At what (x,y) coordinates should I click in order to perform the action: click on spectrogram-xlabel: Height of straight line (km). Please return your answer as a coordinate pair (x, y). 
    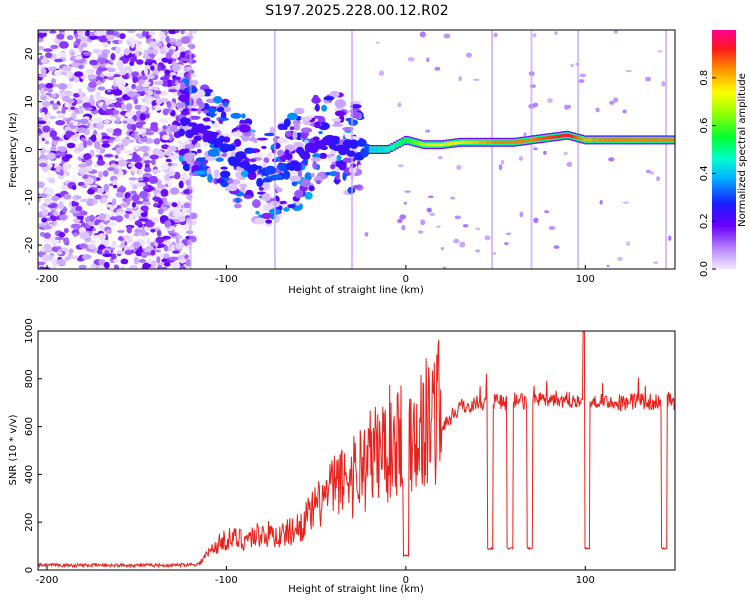
    Looking at the image, I should click on (356, 290).